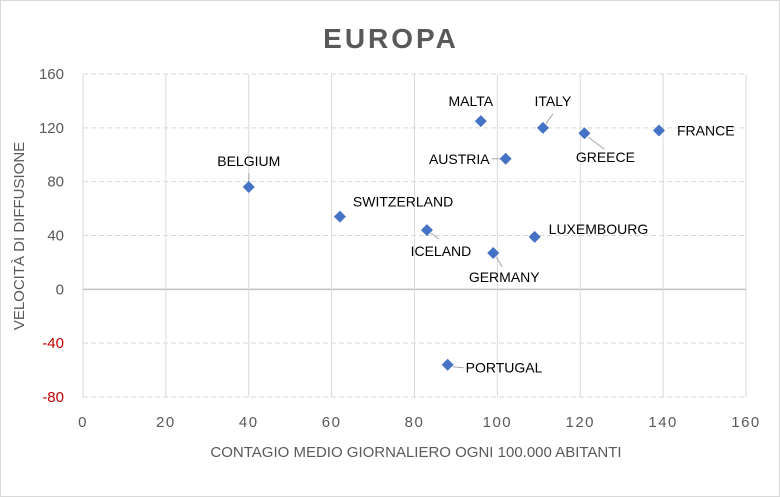 The height and width of the screenshot is (497, 780). Describe the element at coordinates (166, 422) in the screenshot. I see `x-tick-label: 20` at that location.